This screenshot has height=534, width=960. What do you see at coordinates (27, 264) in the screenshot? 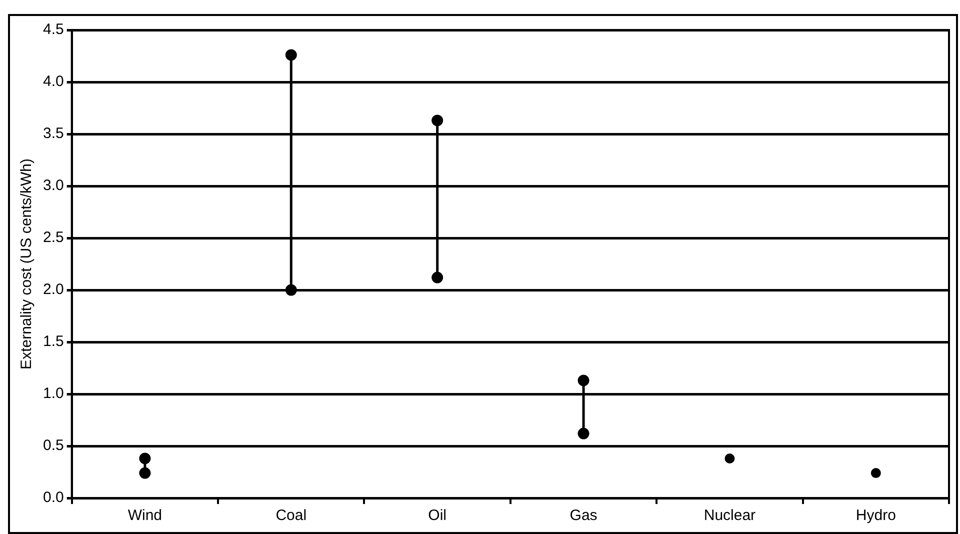
I see `y-axis-title: Externality cost (US cents/kWh)` at bounding box center [27, 264].